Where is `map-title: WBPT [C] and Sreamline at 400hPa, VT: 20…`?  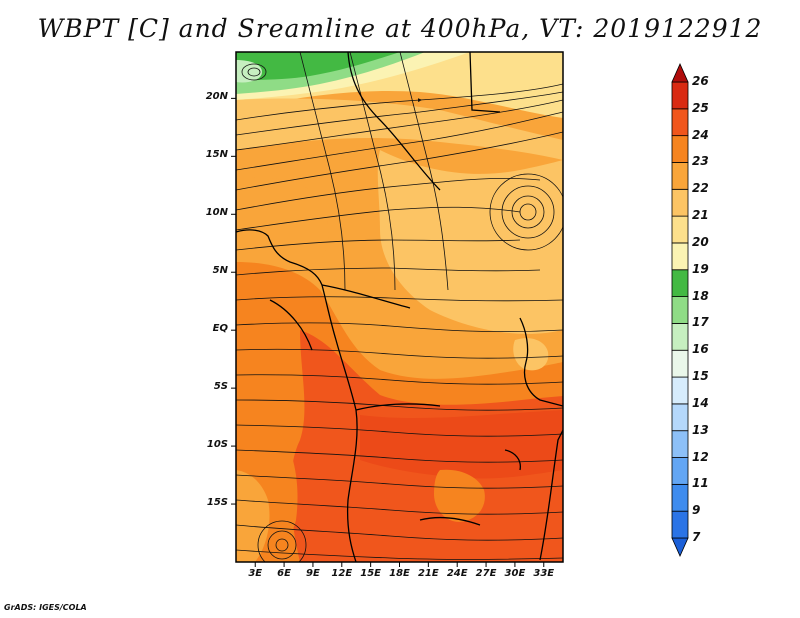
map-title: WBPT [C] and Sreamline at 400hPa, VT: 20… is located at coordinates (400, 28).